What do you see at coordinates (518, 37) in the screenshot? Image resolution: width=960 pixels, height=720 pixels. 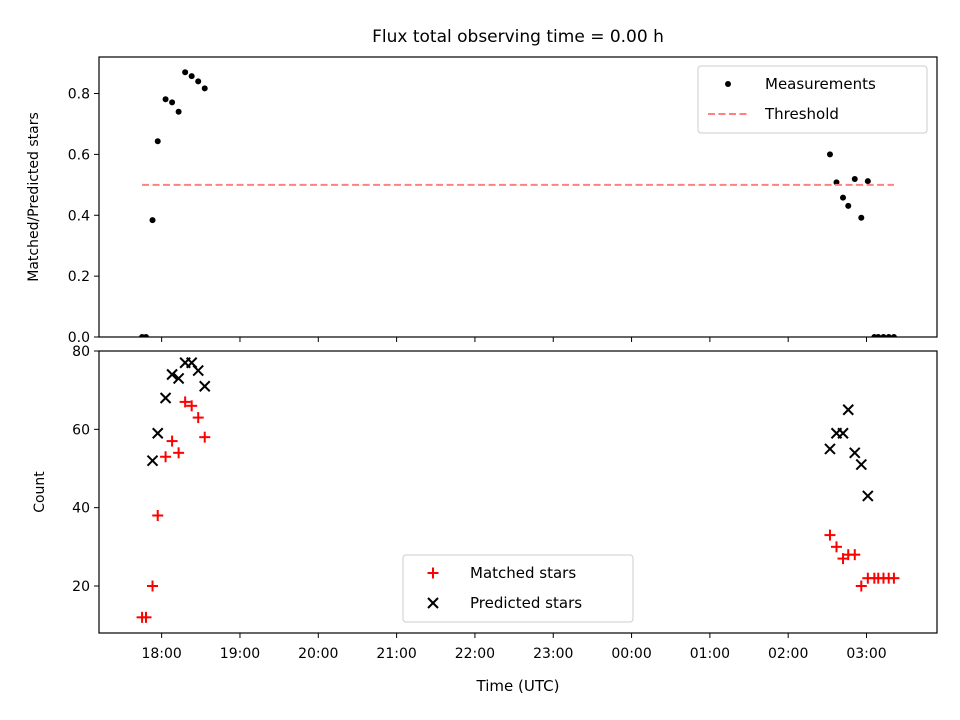 I see `chart-title: Flux total observing time = 0.00 h` at bounding box center [518, 37].